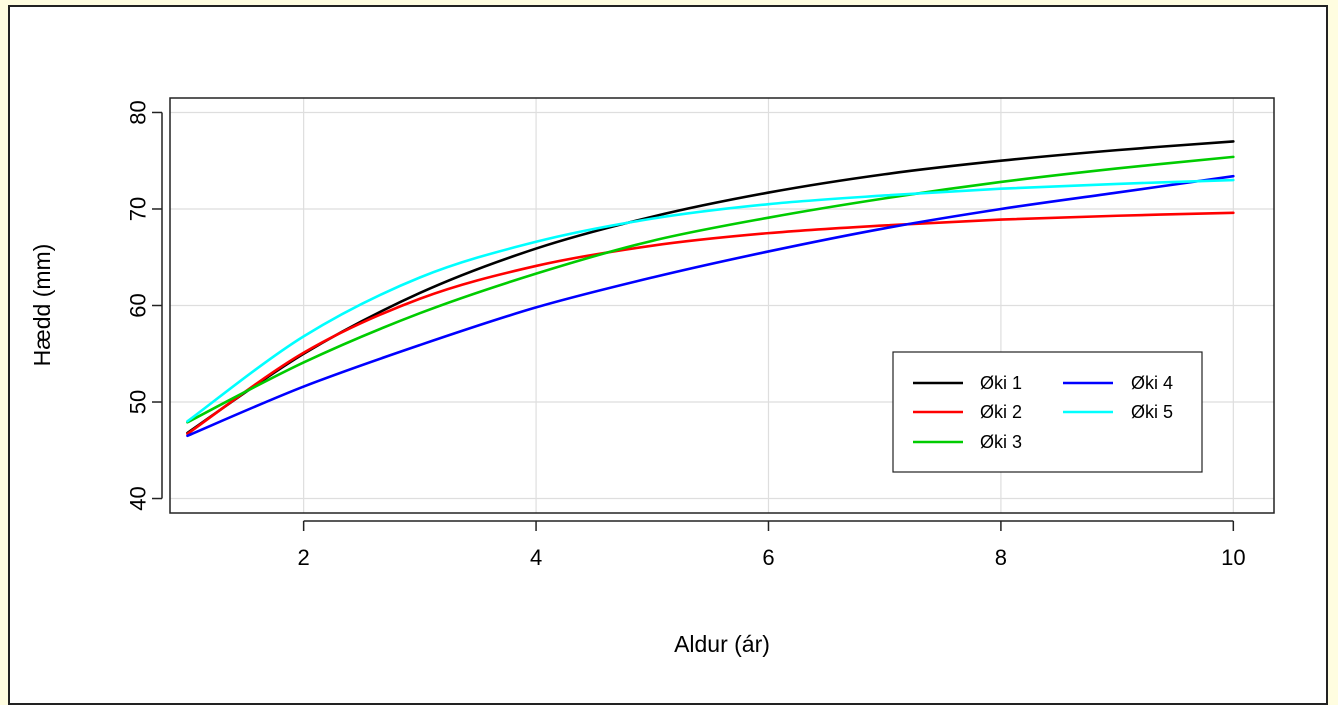 This screenshot has width=1338, height=705. Describe the element at coordinates (304, 557) in the screenshot. I see `x-tick-label: 2` at that location.